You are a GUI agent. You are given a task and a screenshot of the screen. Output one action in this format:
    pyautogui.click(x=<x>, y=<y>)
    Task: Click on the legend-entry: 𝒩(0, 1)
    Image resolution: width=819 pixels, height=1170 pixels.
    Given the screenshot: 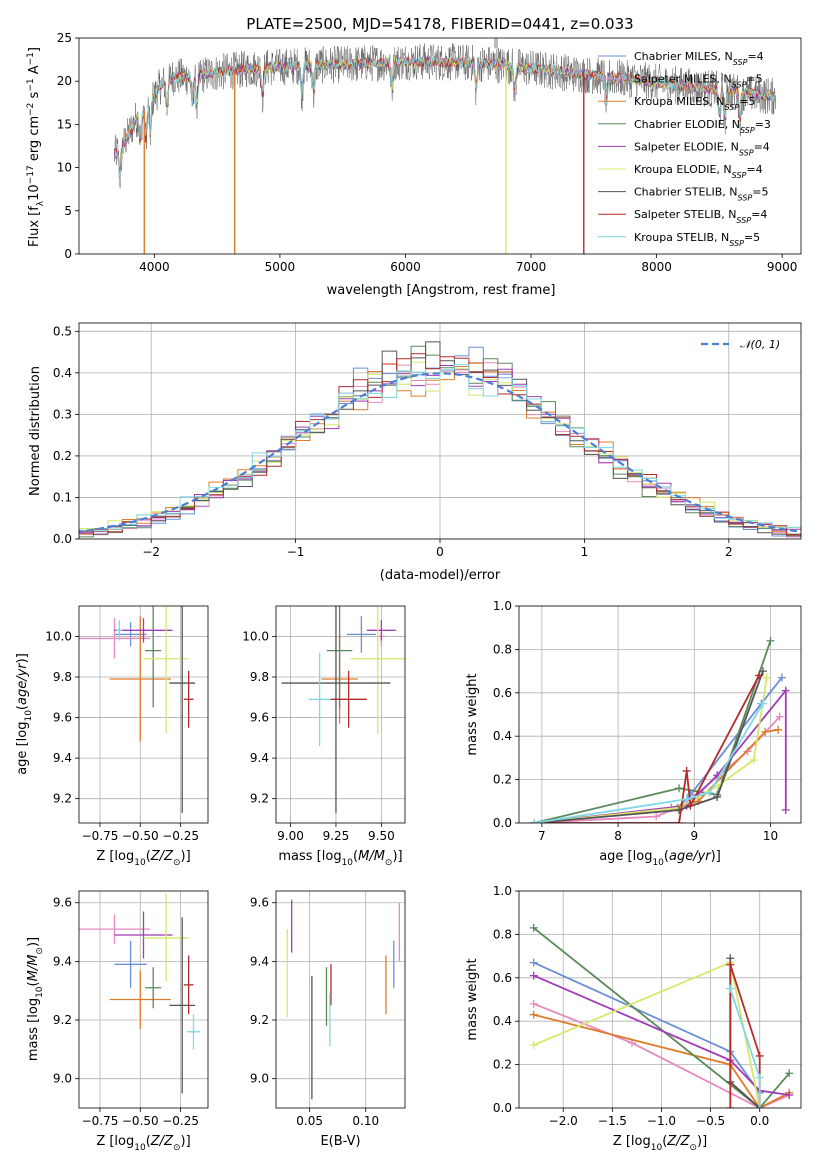 What is the action you would take?
    pyautogui.click(x=760, y=344)
    